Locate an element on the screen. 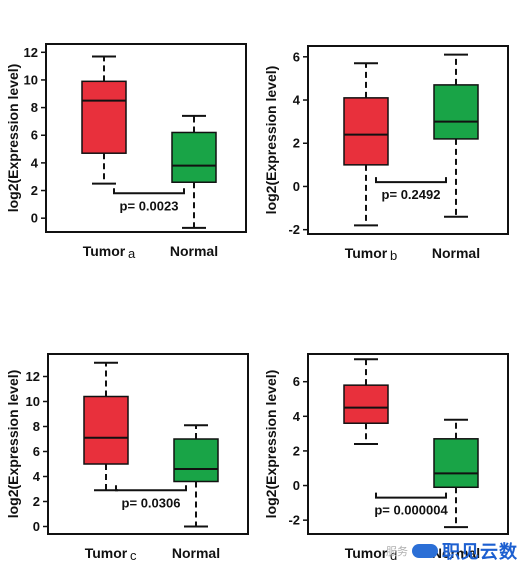  panel-letter: c is located at coordinates (133, 555).